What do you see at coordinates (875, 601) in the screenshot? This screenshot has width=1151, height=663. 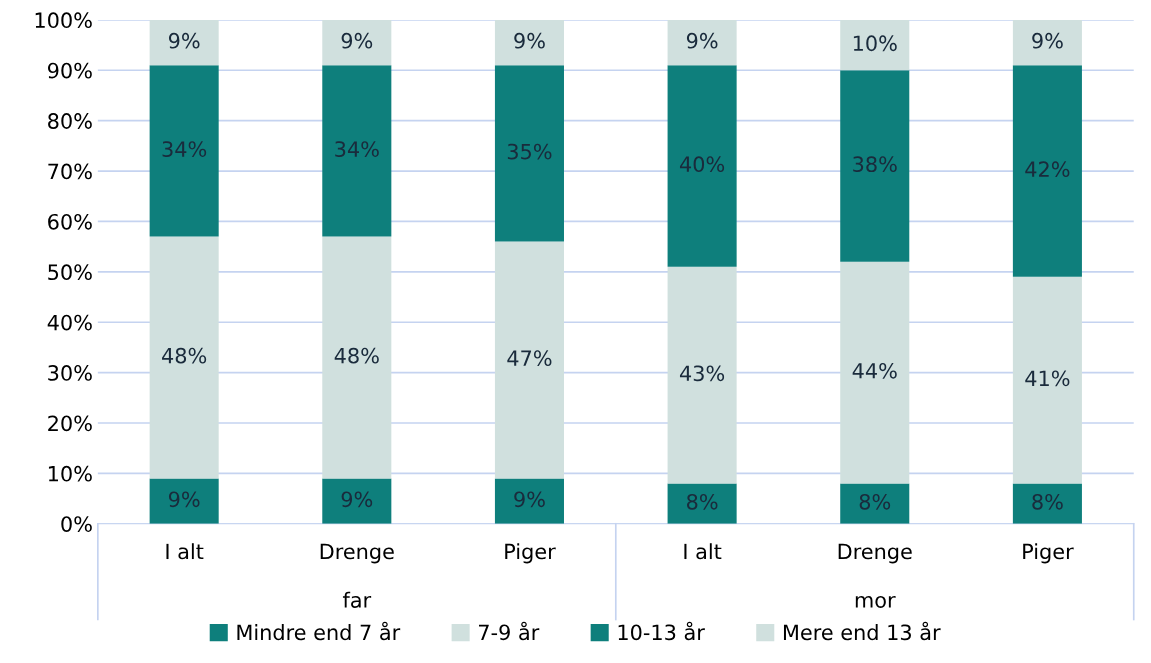 I see `text: mor` at bounding box center [875, 601].